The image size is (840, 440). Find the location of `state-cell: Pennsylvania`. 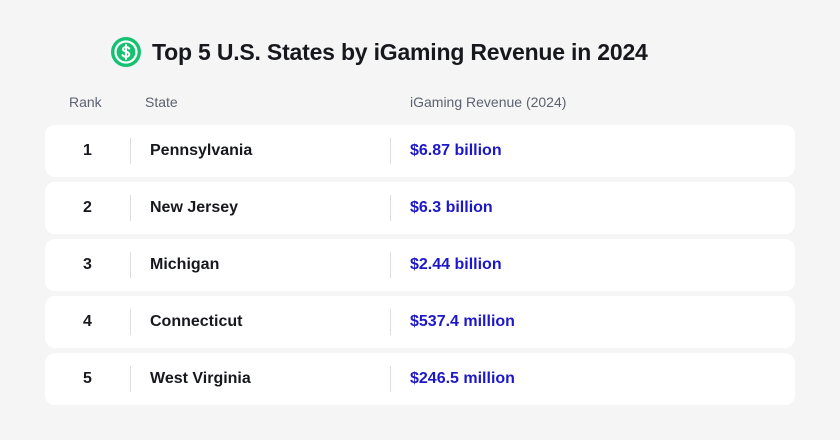

state-cell: Pennsylvania is located at coordinates (201, 150).